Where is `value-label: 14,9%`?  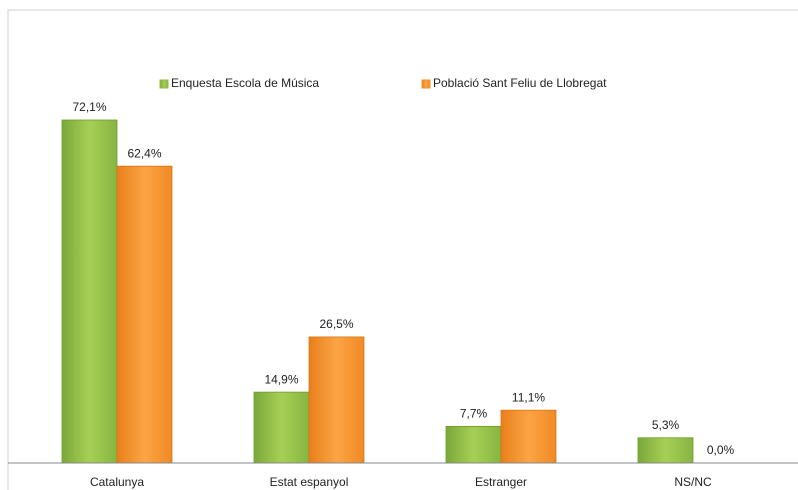
value-label: 14,9% is located at coordinates (281, 379).